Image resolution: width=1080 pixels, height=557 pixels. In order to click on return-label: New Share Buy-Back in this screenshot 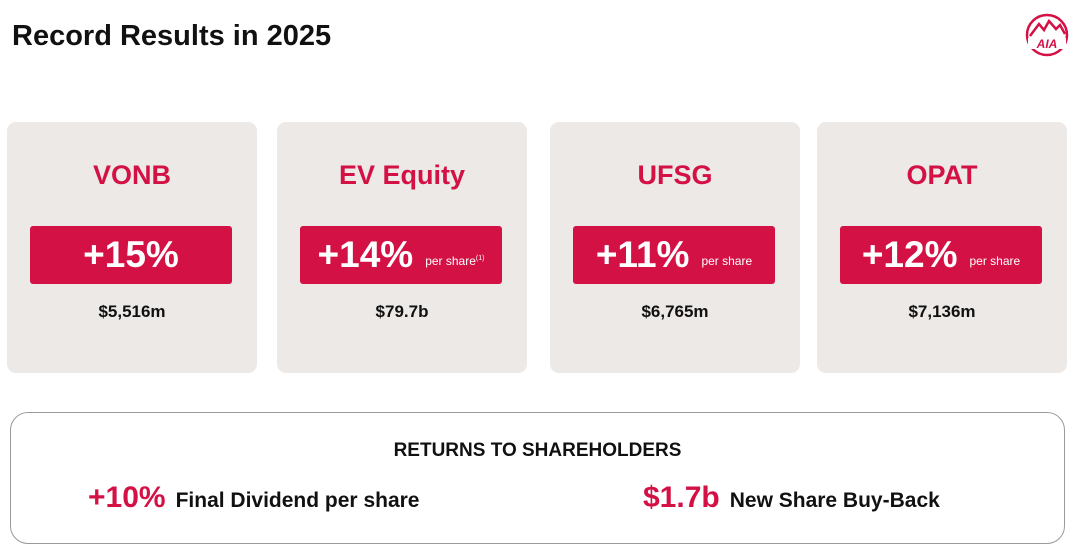, I will do `click(834, 500)`.